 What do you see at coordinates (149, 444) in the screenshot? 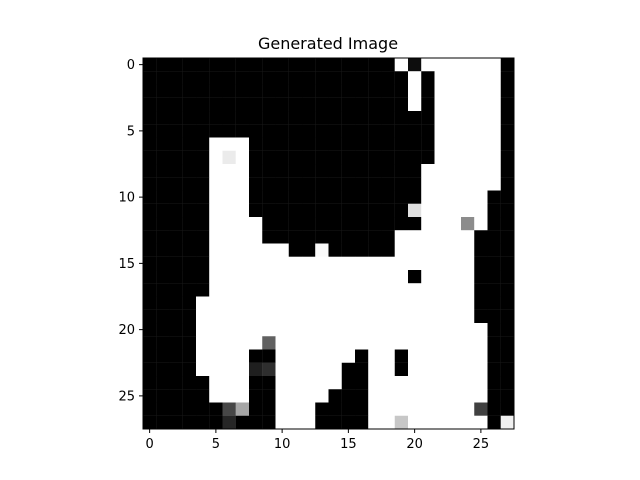
I see `x-tick-label: 0` at bounding box center [149, 444].